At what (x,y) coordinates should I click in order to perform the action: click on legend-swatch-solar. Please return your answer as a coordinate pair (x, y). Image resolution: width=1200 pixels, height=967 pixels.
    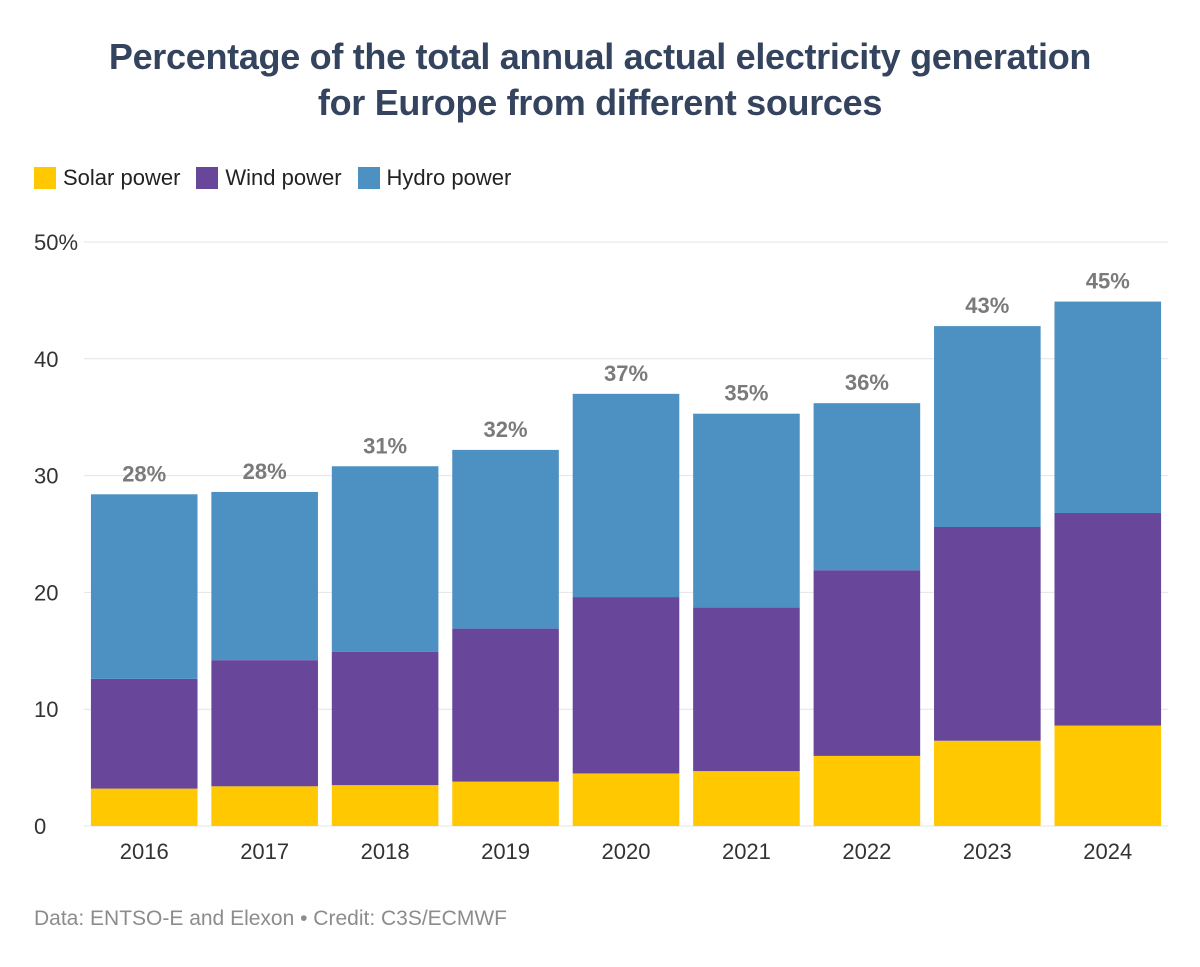
    Looking at the image, I should click on (45, 178).